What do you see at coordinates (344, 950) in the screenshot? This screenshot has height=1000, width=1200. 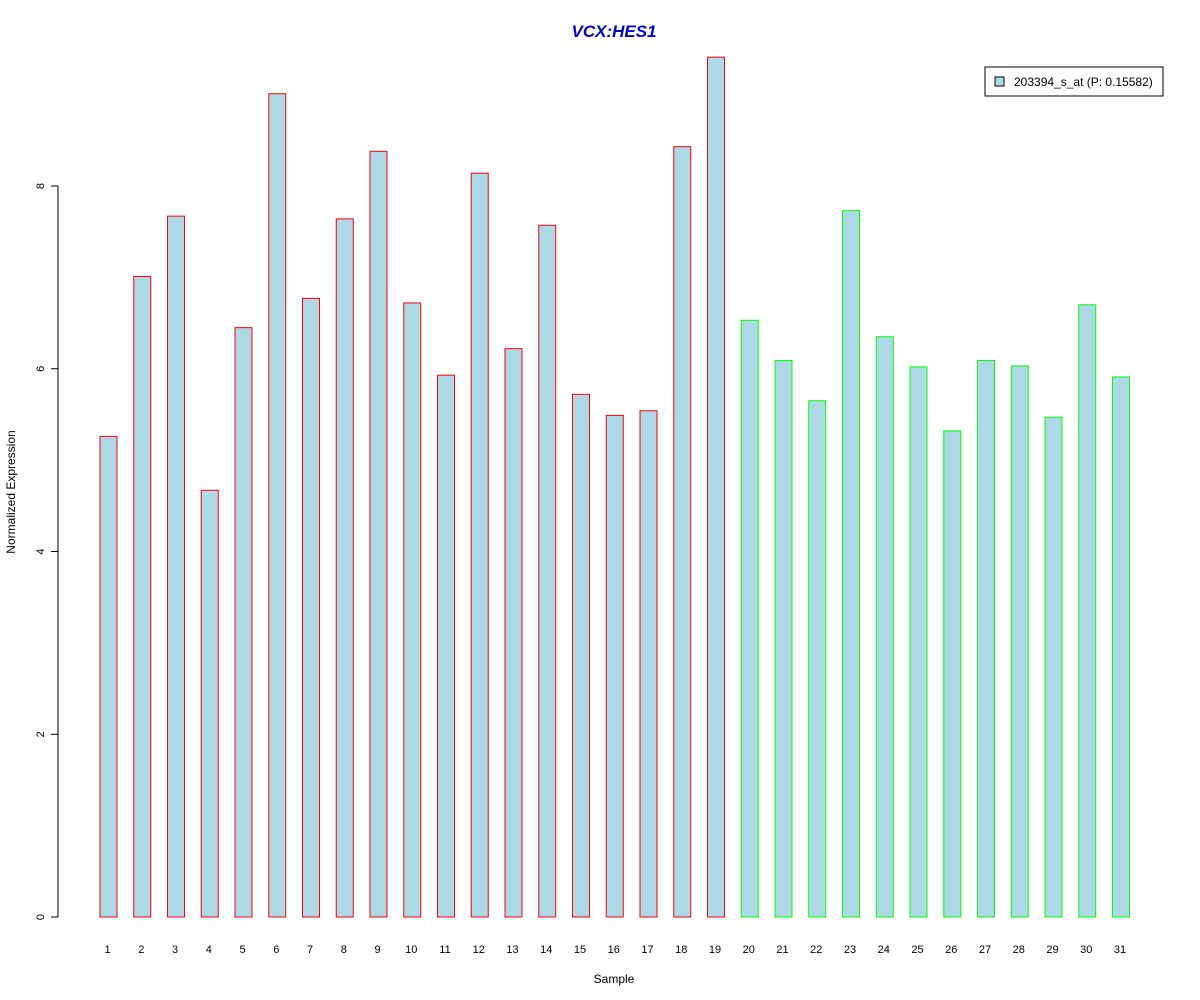 I see `x-tick-label: 8` at bounding box center [344, 950].